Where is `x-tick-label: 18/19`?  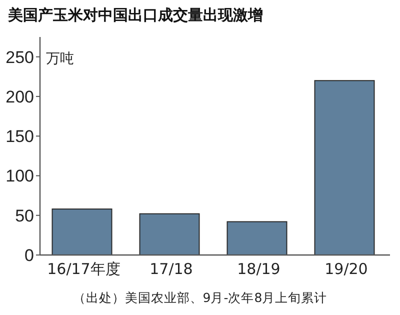 x-tick-label: 18/19 is located at coordinates (258, 269).